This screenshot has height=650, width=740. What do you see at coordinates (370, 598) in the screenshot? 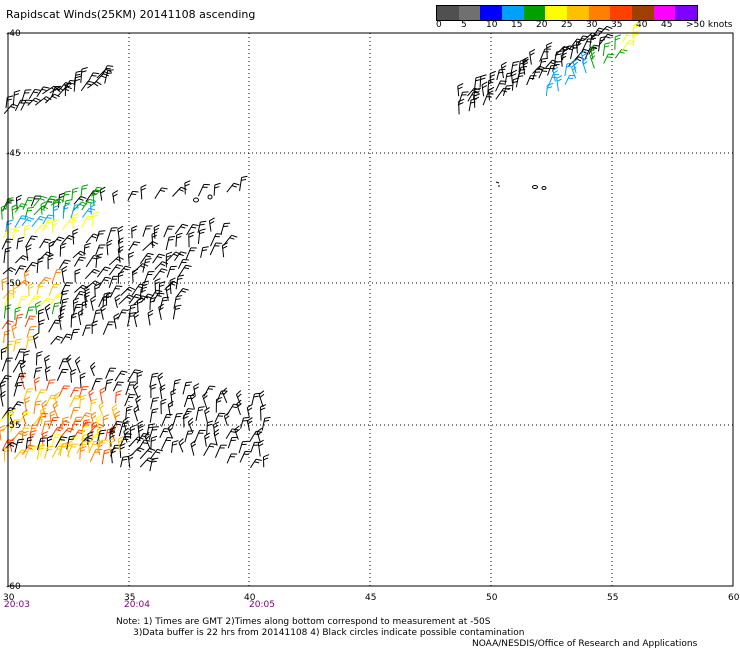
I see `x-tick-label: 45` at bounding box center [370, 598].